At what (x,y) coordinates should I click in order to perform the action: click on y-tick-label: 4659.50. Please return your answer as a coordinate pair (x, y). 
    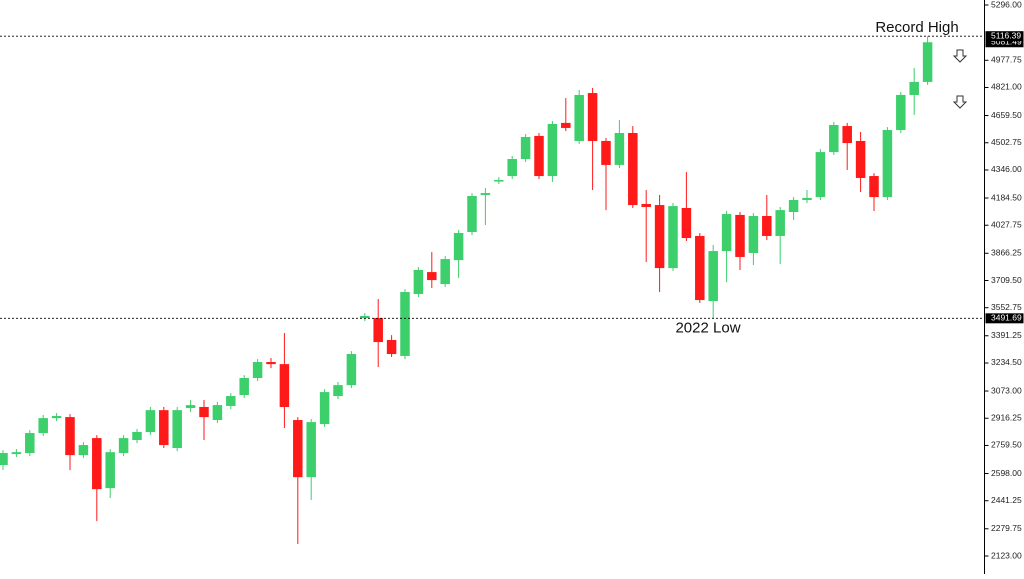
    Looking at the image, I should click on (1006, 115).